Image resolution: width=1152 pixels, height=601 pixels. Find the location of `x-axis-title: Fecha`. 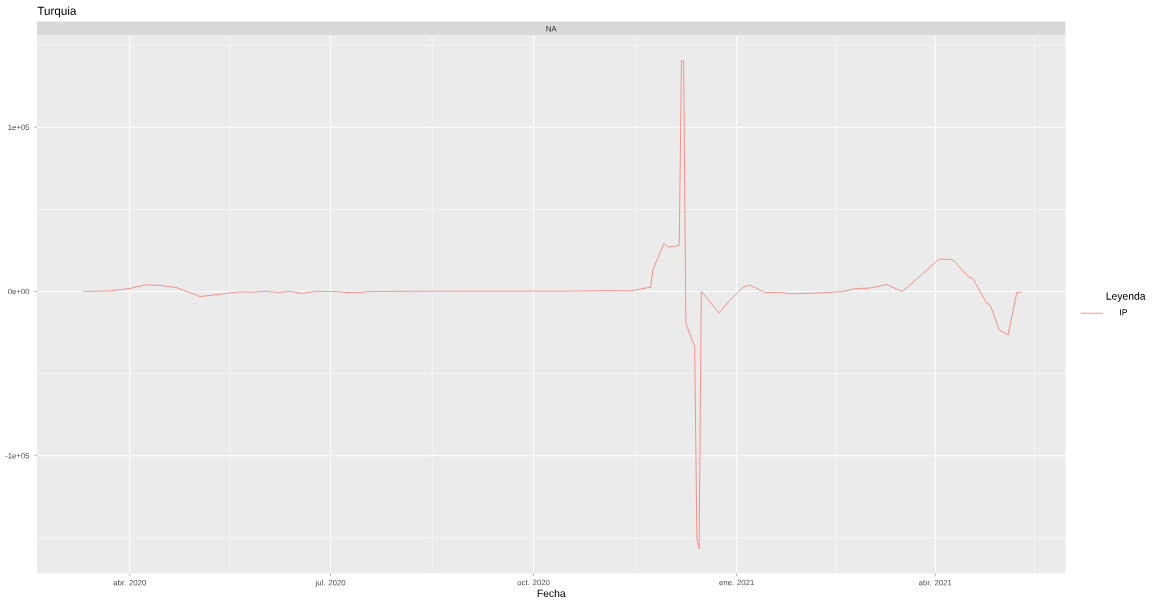

x-axis-title: Fecha is located at coordinates (551, 593).